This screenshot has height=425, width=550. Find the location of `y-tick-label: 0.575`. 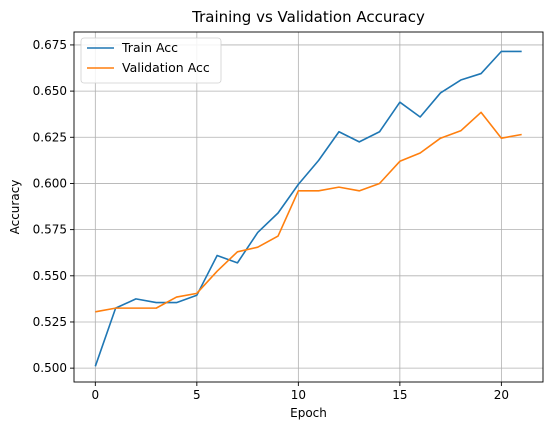

y-tick-label: 0.575 is located at coordinates (50, 230).